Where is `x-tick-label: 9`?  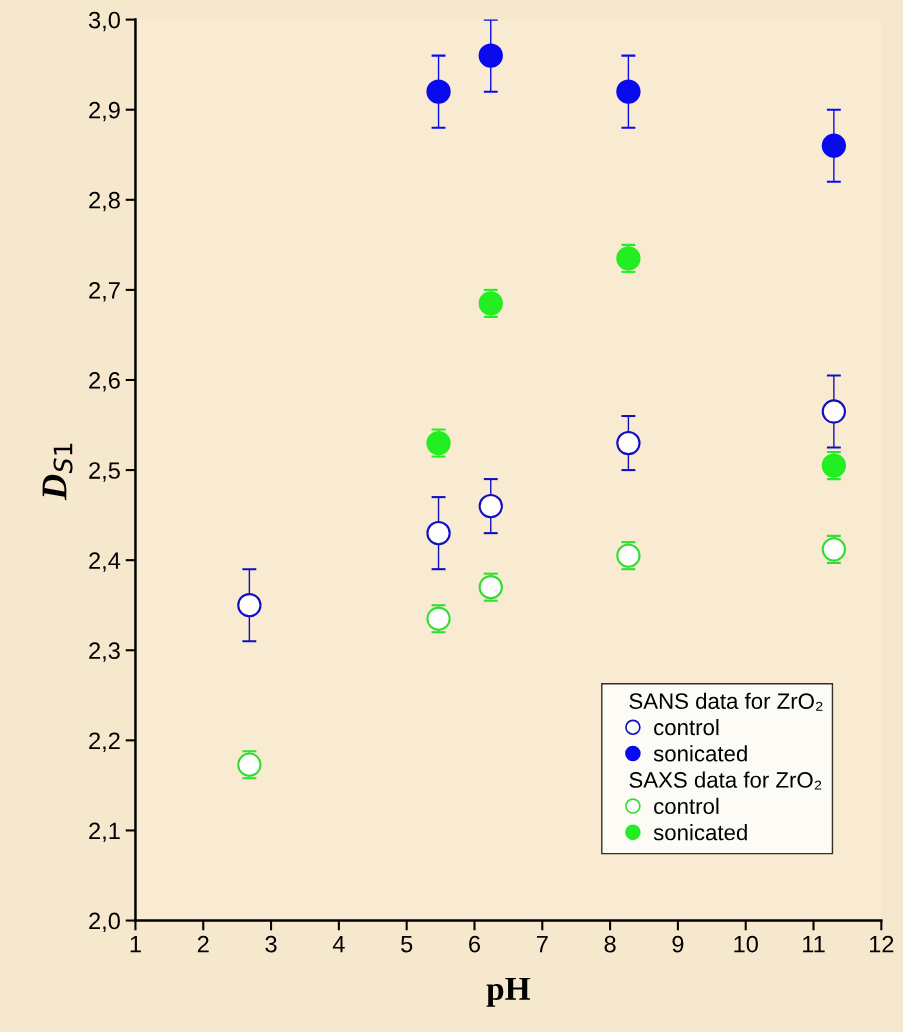
x-tick-label: 9 is located at coordinates (678, 944).